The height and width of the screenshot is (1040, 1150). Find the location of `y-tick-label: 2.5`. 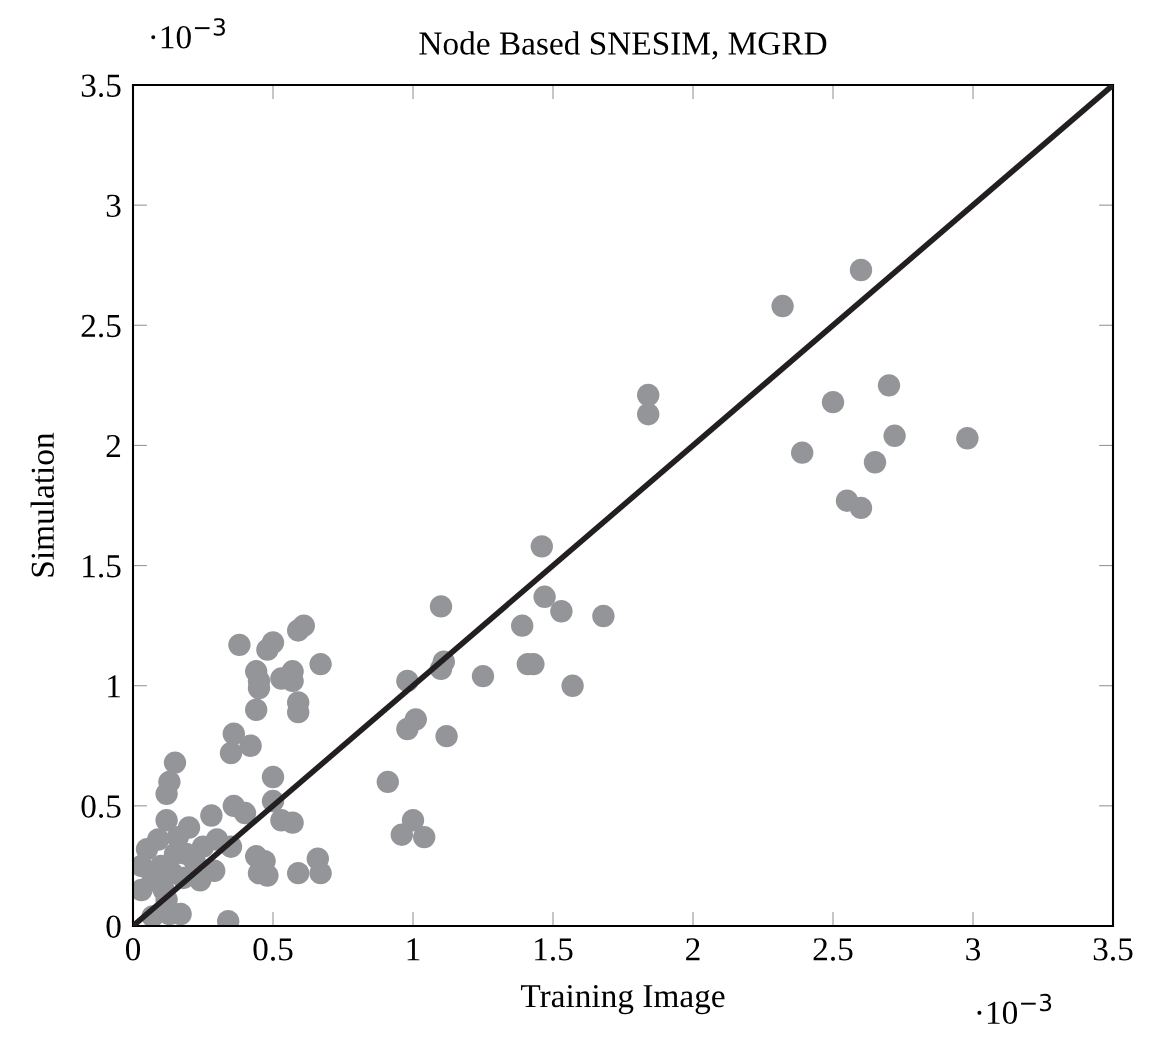

y-tick-label: 2.5 is located at coordinates (101, 326).